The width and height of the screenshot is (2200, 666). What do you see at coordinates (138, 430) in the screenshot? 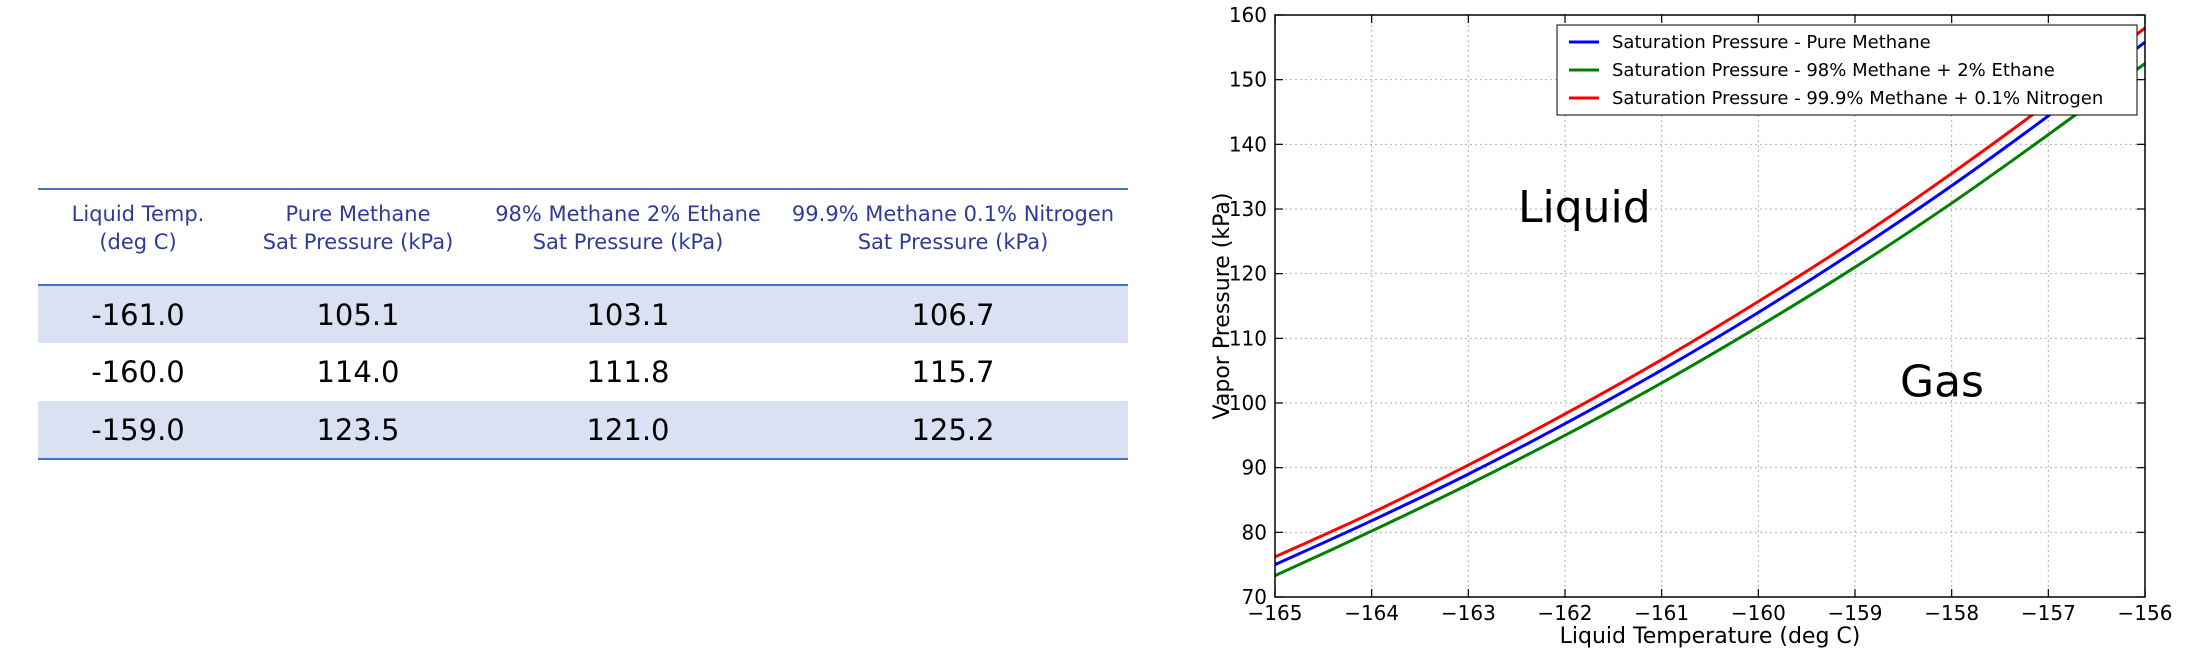
I see `table-cell: -159.0` at bounding box center [138, 430].